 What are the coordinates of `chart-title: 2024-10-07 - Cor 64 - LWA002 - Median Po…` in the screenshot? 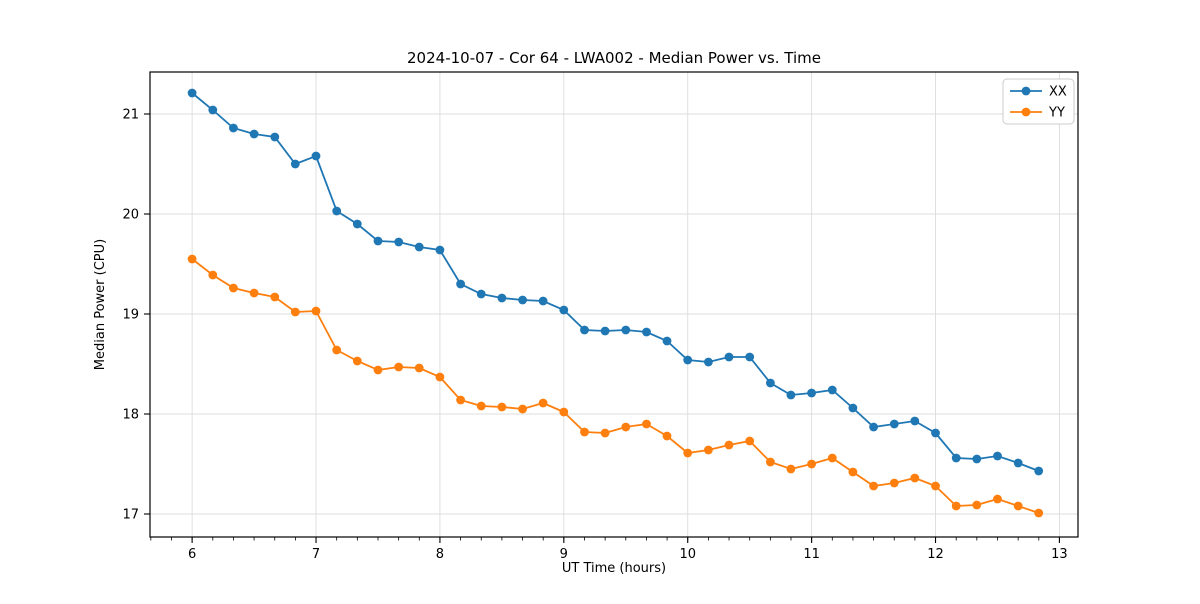 It's located at (614, 58).